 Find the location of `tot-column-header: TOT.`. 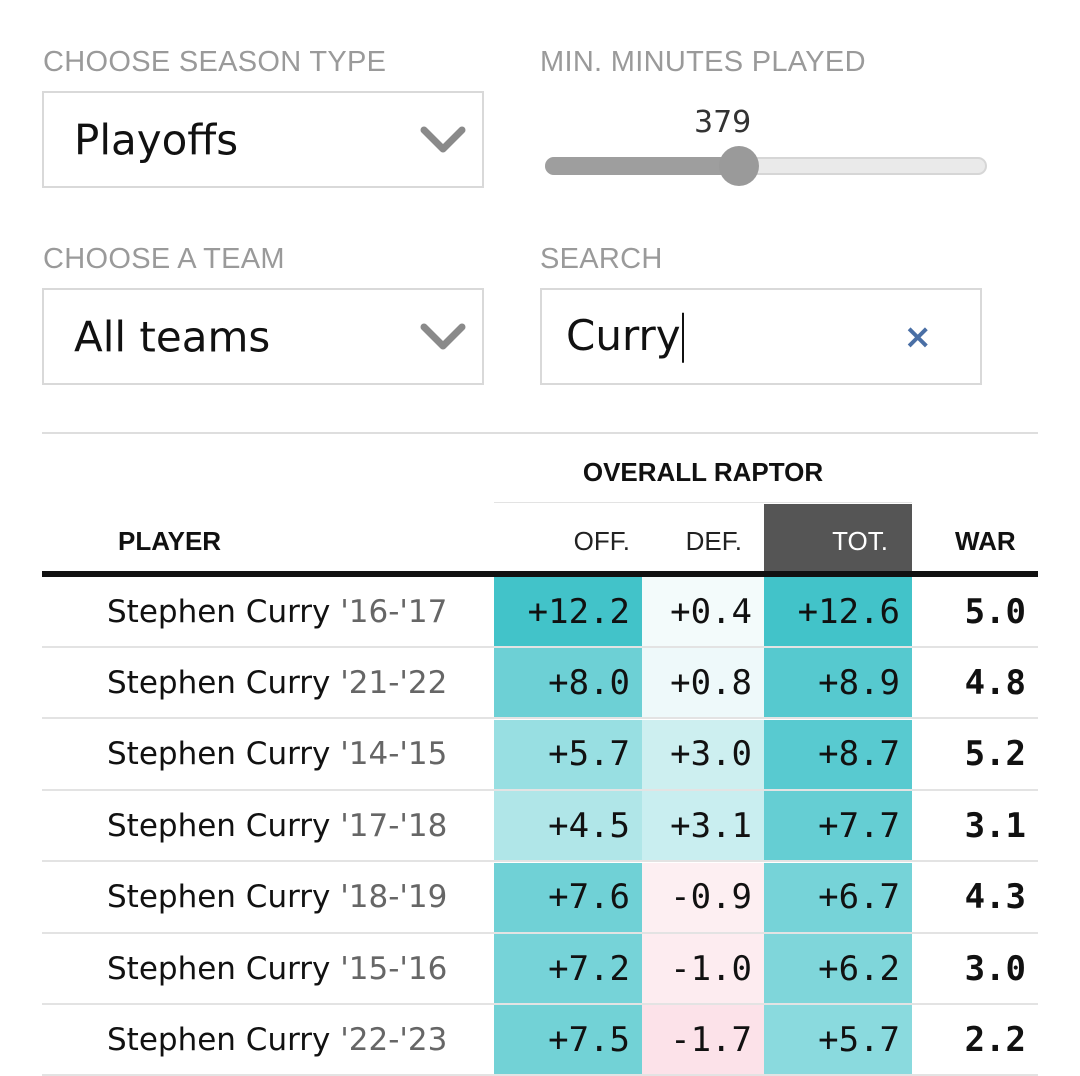

tot-column-header: TOT. is located at coordinates (838, 538).